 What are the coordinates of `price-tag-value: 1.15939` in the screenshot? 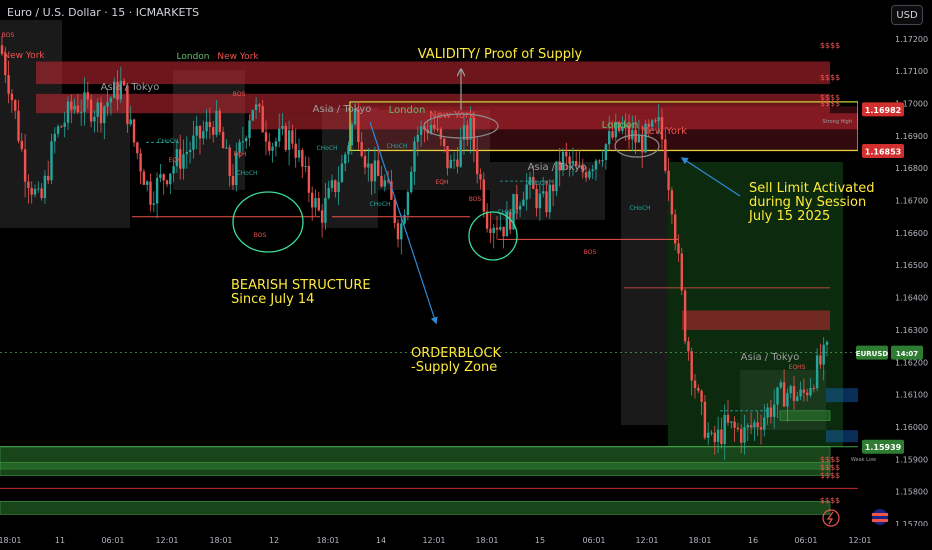 It's located at (883, 447).